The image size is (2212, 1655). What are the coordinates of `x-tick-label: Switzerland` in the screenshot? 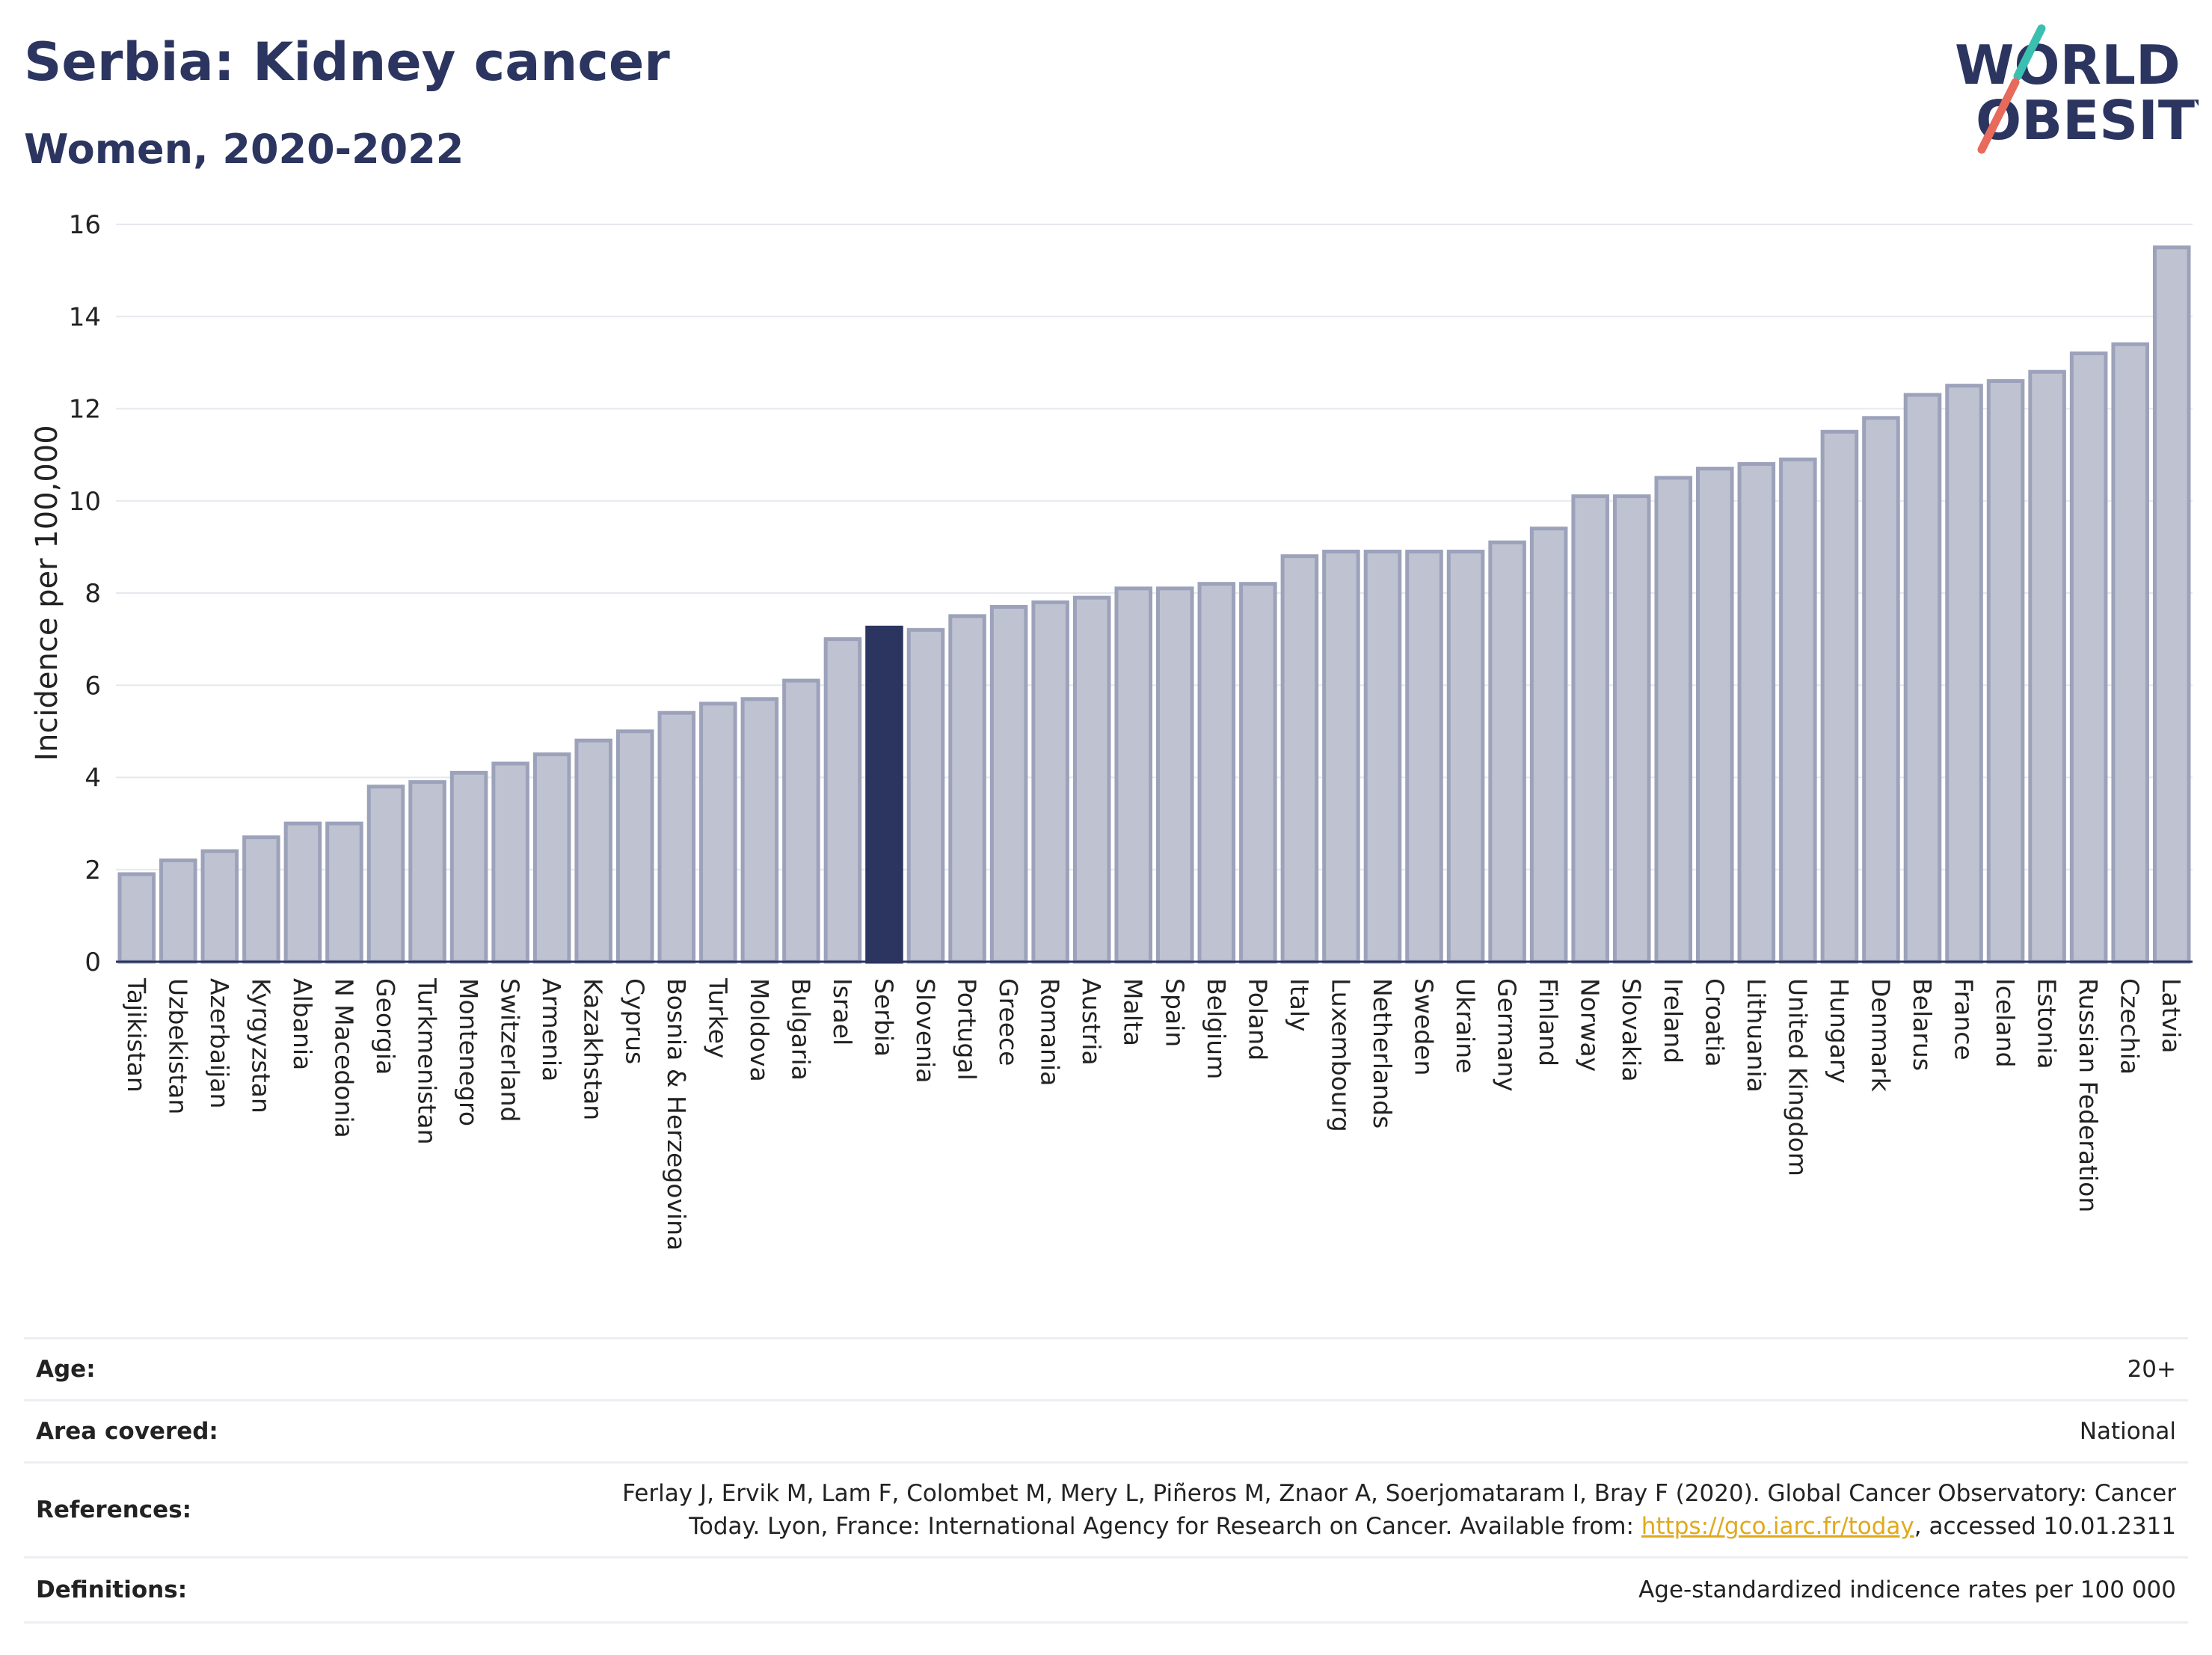 It's located at (510, 1050).